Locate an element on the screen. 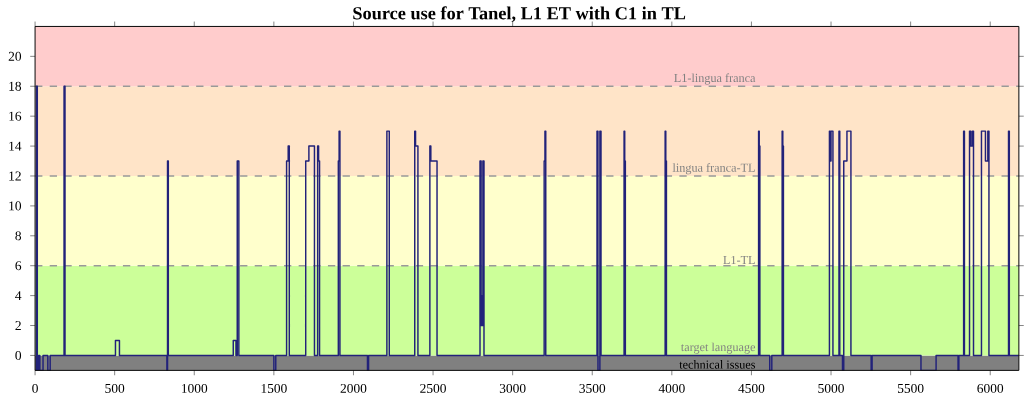 The image size is (1024, 401). x-tick-label: 2000 is located at coordinates (353, 388).